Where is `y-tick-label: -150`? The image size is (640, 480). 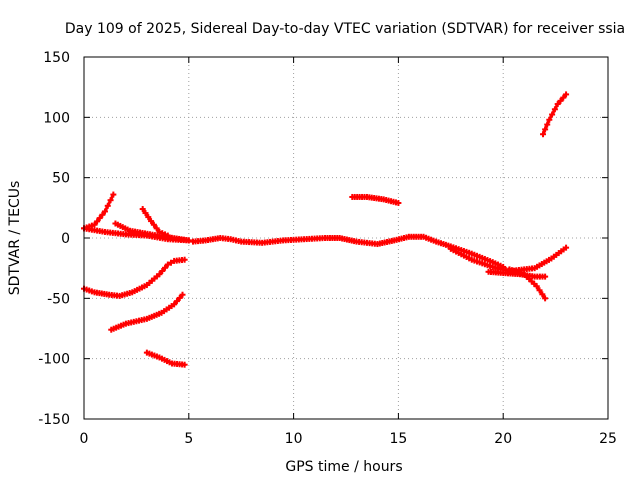 y-tick-label: -150 is located at coordinates (54, 420).